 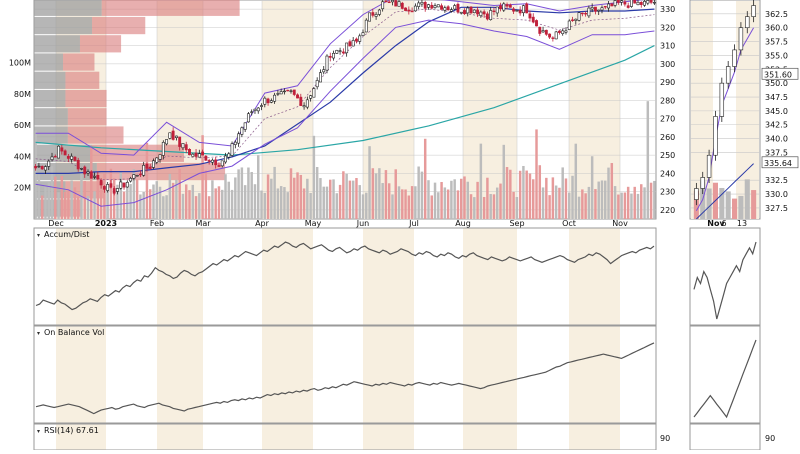 What do you see at coordinates (262, 223) in the screenshot?
I see `month-tick-label: Apr` at bounding box center [262, 223].